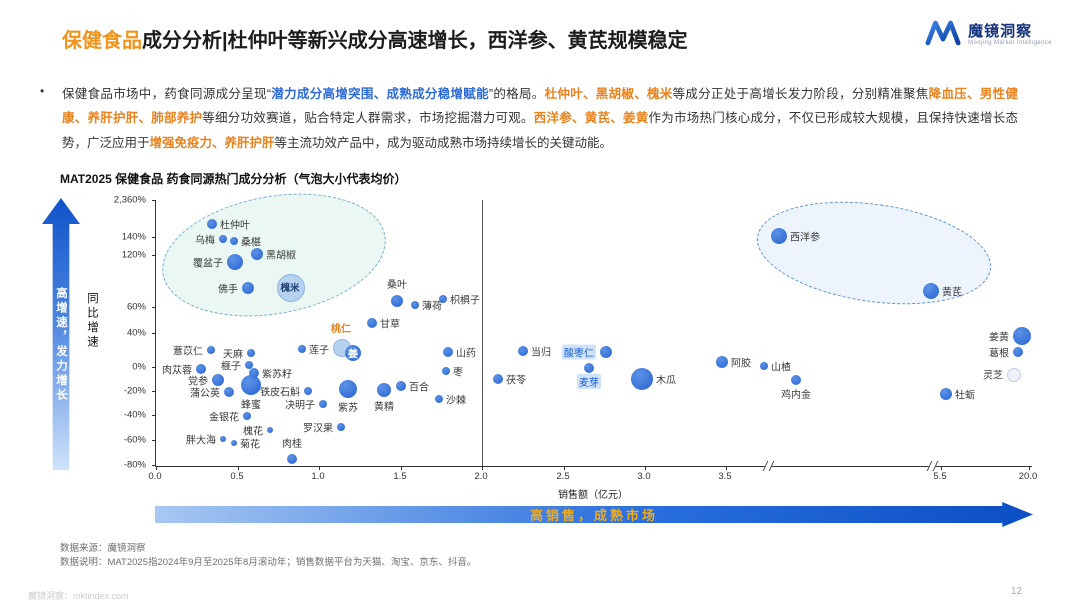 The image size is (1080, 606). Describe the element at coordinates (251, 353) in the screenshot. I see `bubble-天麻` at that location.